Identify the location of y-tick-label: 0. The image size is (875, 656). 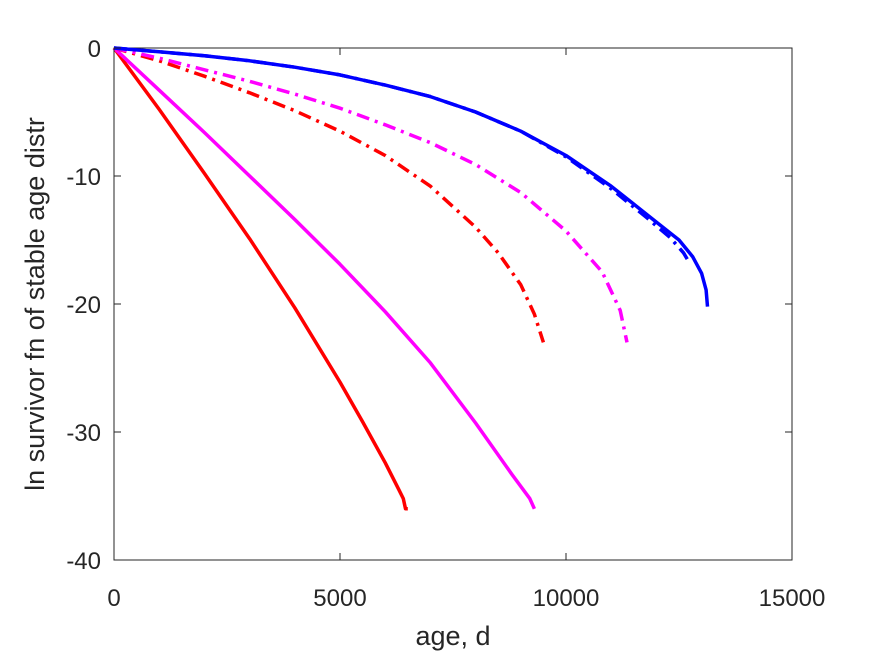
(94, 49).